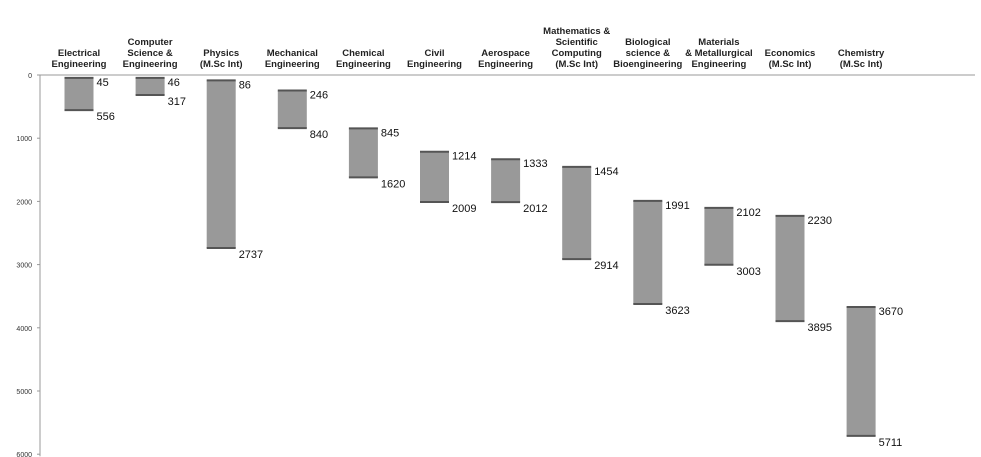  I want to click on y-tick-label: 1000, so click(24, 139).